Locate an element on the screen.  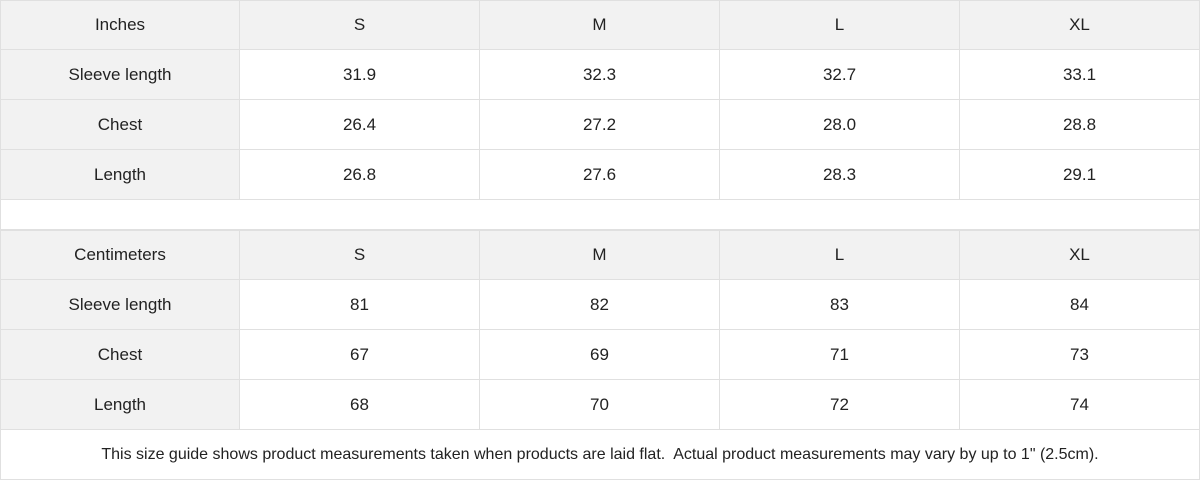
gap-row is located at coordinates (600, 215).